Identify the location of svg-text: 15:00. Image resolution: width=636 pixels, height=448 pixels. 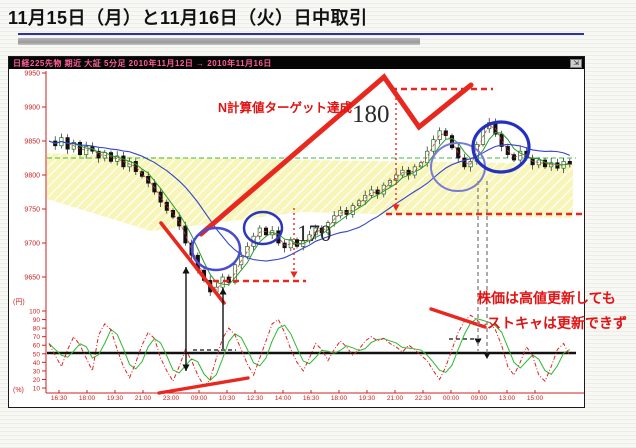
(535, 398).